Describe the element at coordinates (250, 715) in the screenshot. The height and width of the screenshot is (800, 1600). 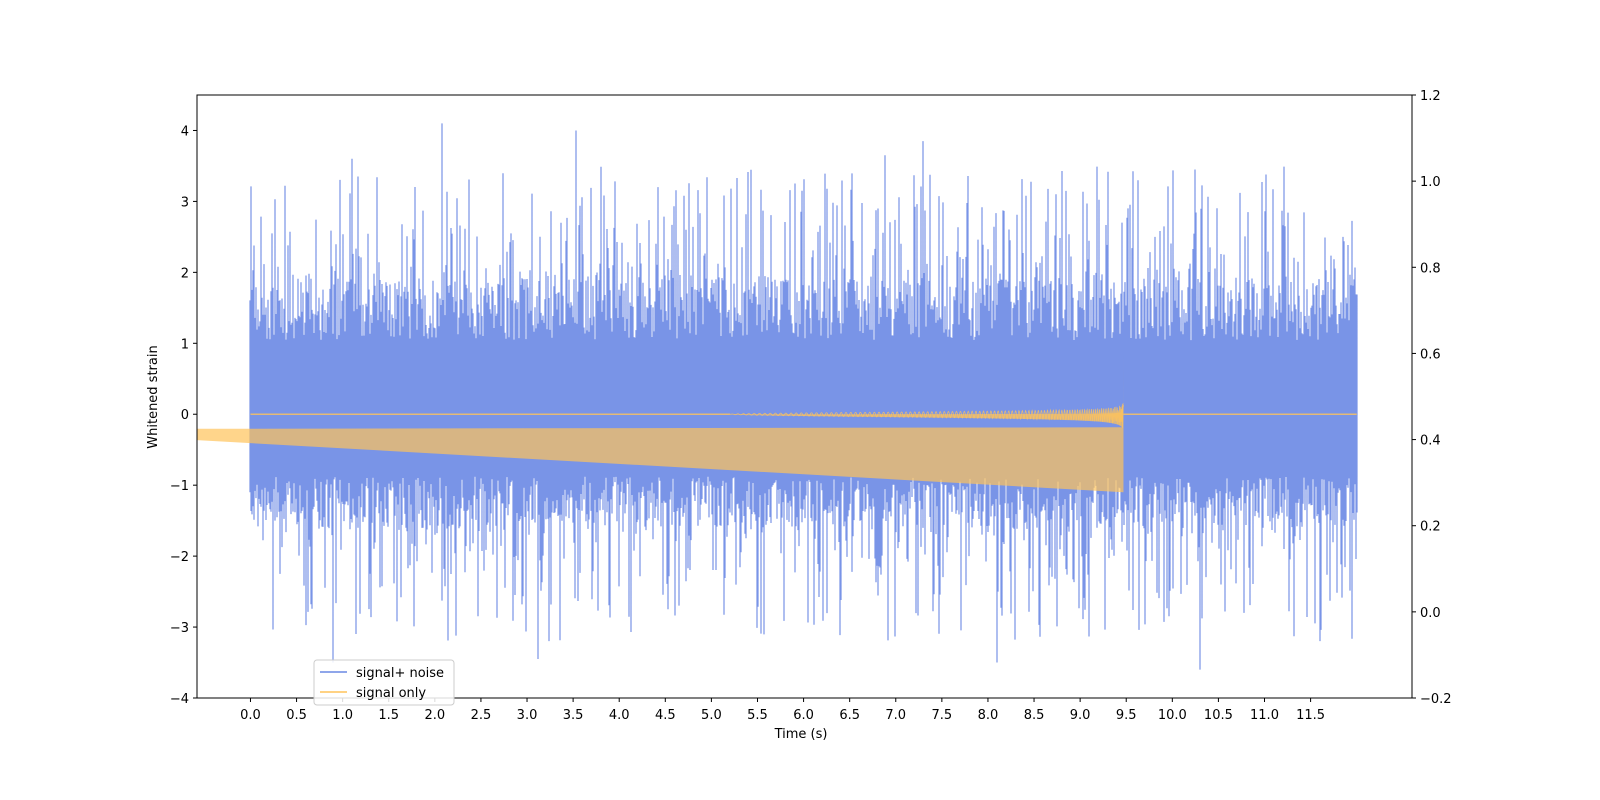
I see `x-tick-label: 0.0` at that location.